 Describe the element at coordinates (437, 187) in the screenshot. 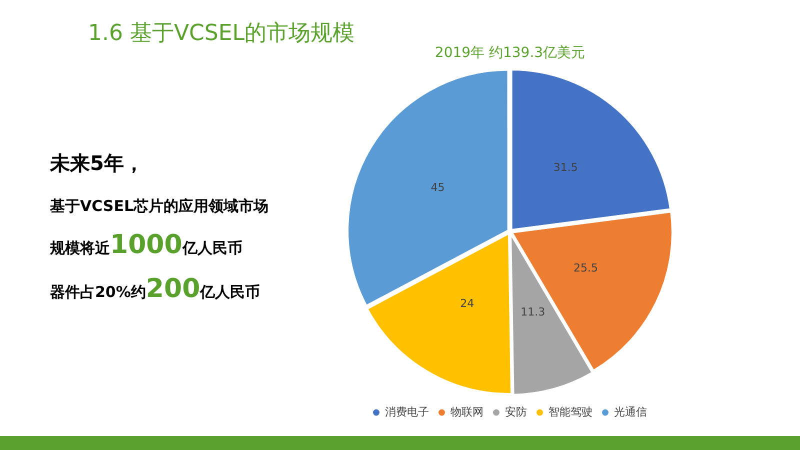

I see `data-label: 45` at that location.